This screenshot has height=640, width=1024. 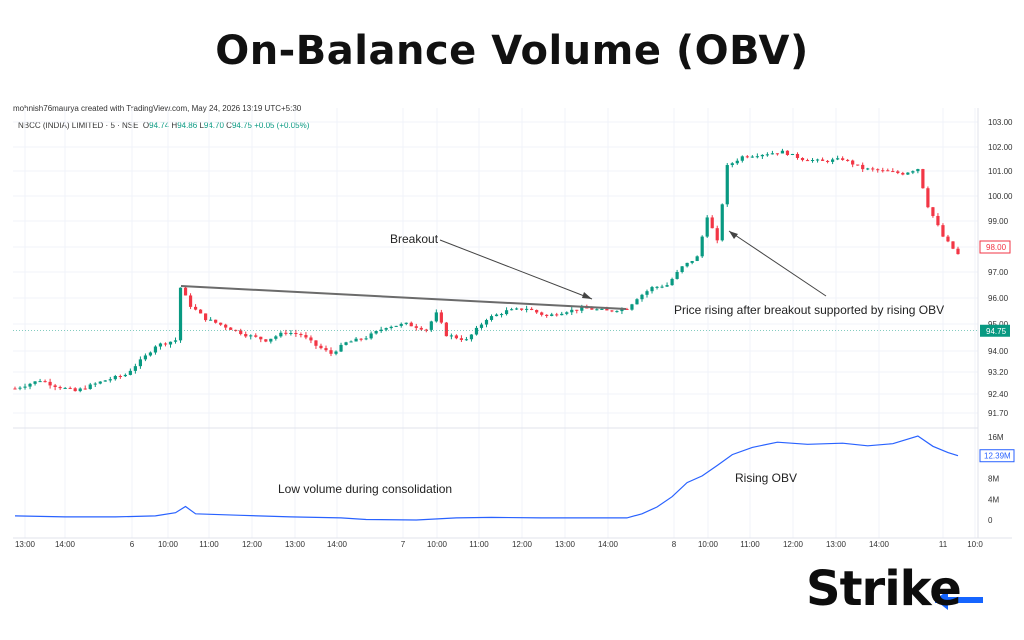 What do you see at coordinates (996, 247) in the screenshot?
I see `price-badge-label: 98.00` at bounding box center [996, 247].